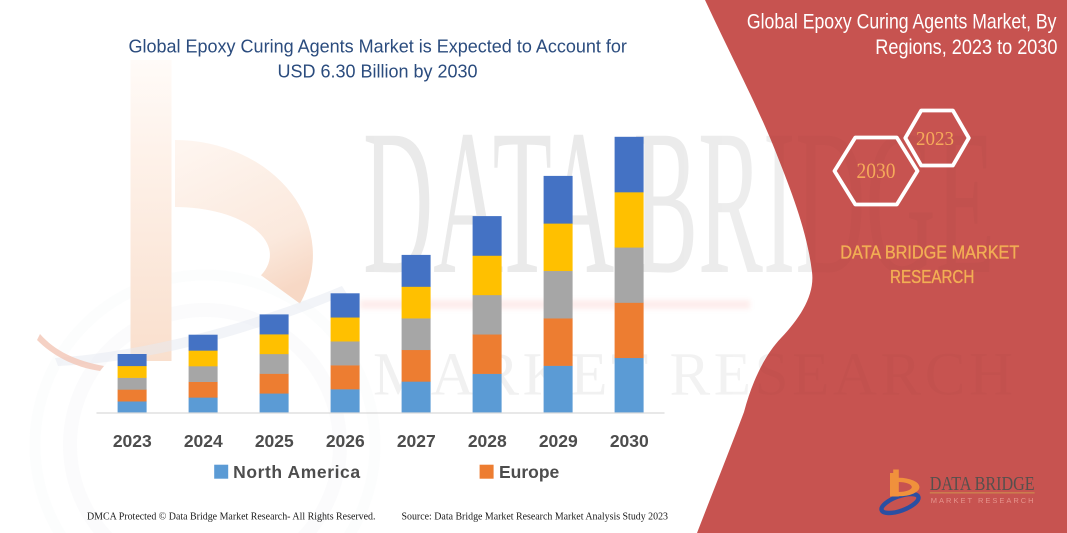  I want to click on svg-text: Regions, 2023 to 2030, so click(966, 47).